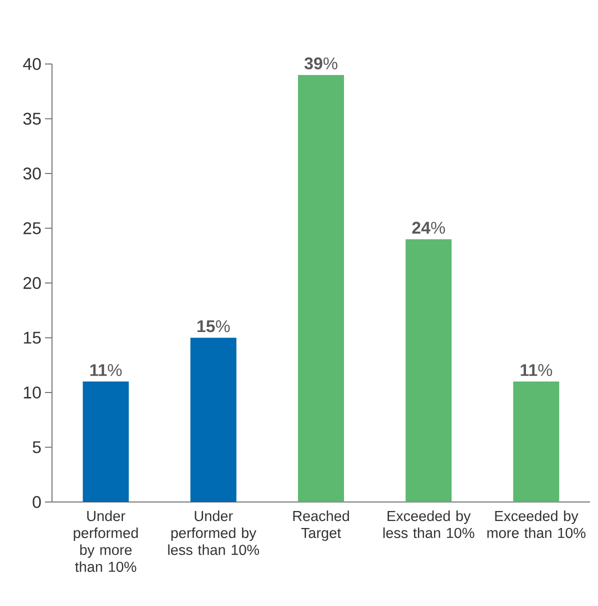 This screenshot has width=598, height=606. I want to click on y-tick-label: 30, so click(32, 173).